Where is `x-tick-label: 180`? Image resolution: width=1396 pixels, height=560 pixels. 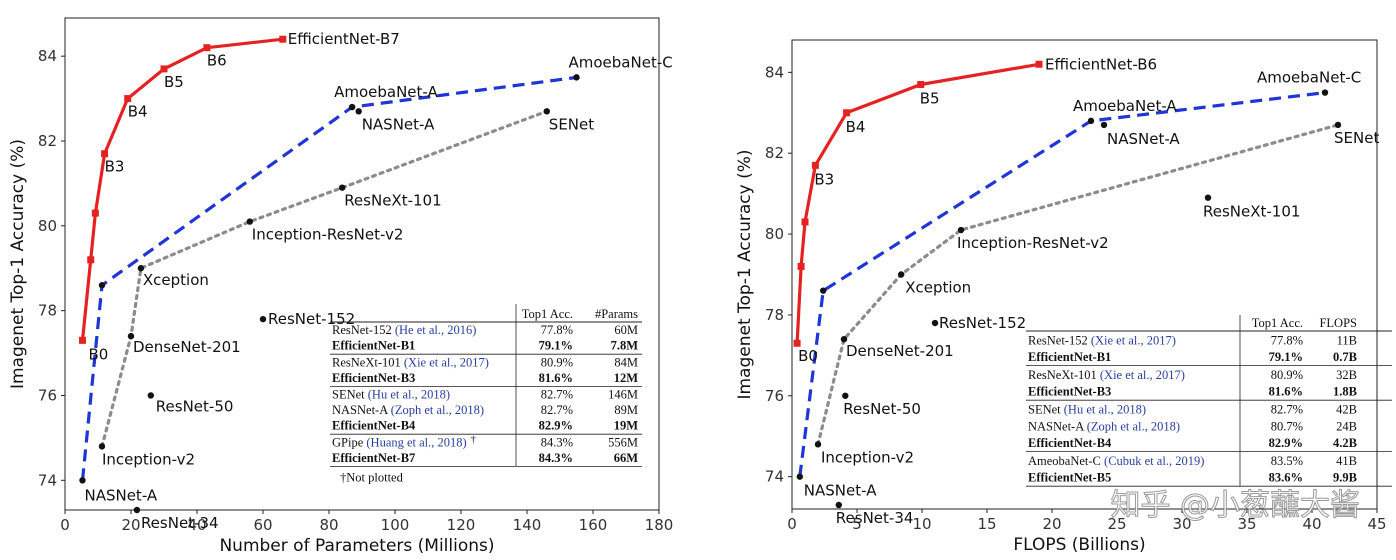 x-tick-label: 180 is located at coordinates (659, 525).